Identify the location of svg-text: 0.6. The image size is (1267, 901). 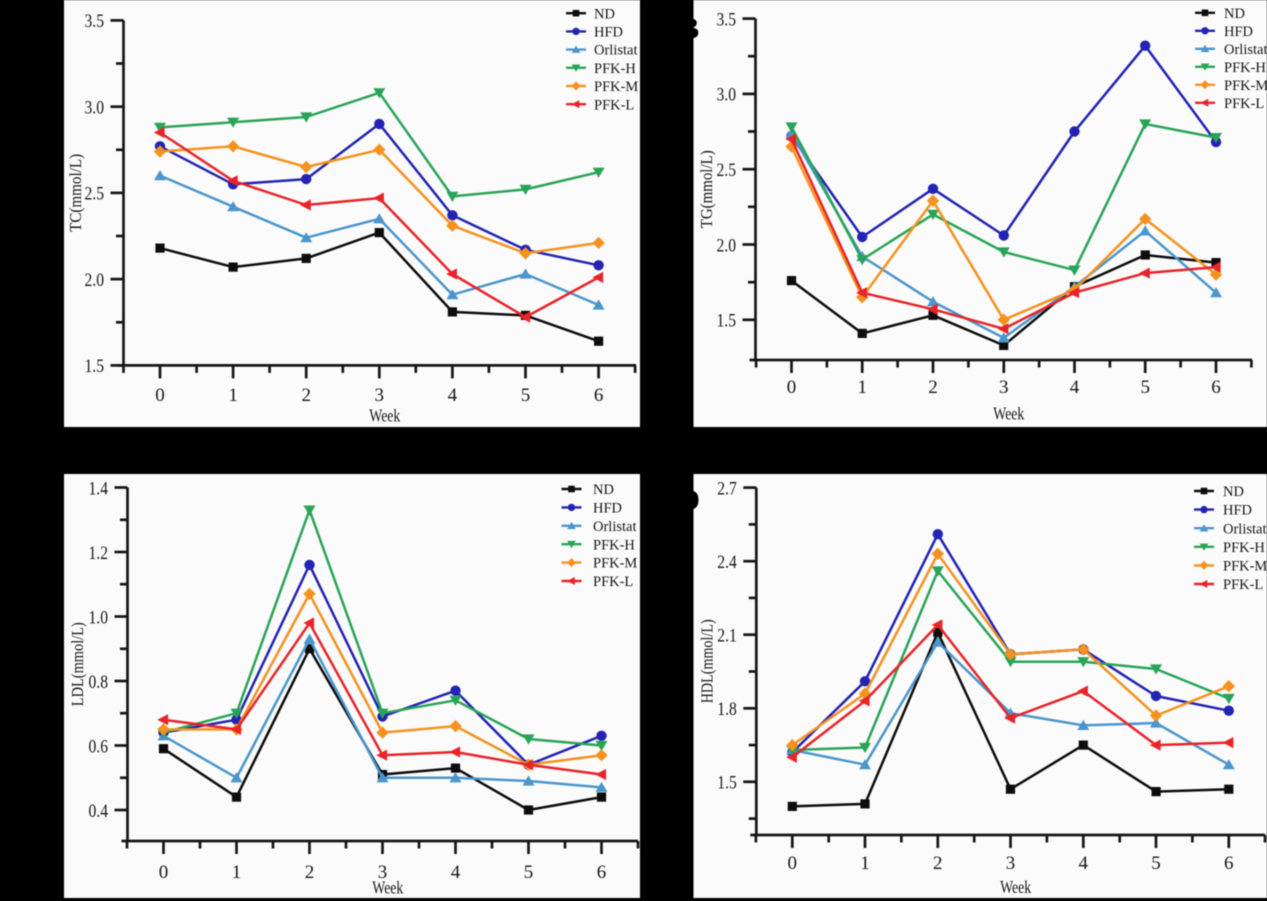
(99, 746).